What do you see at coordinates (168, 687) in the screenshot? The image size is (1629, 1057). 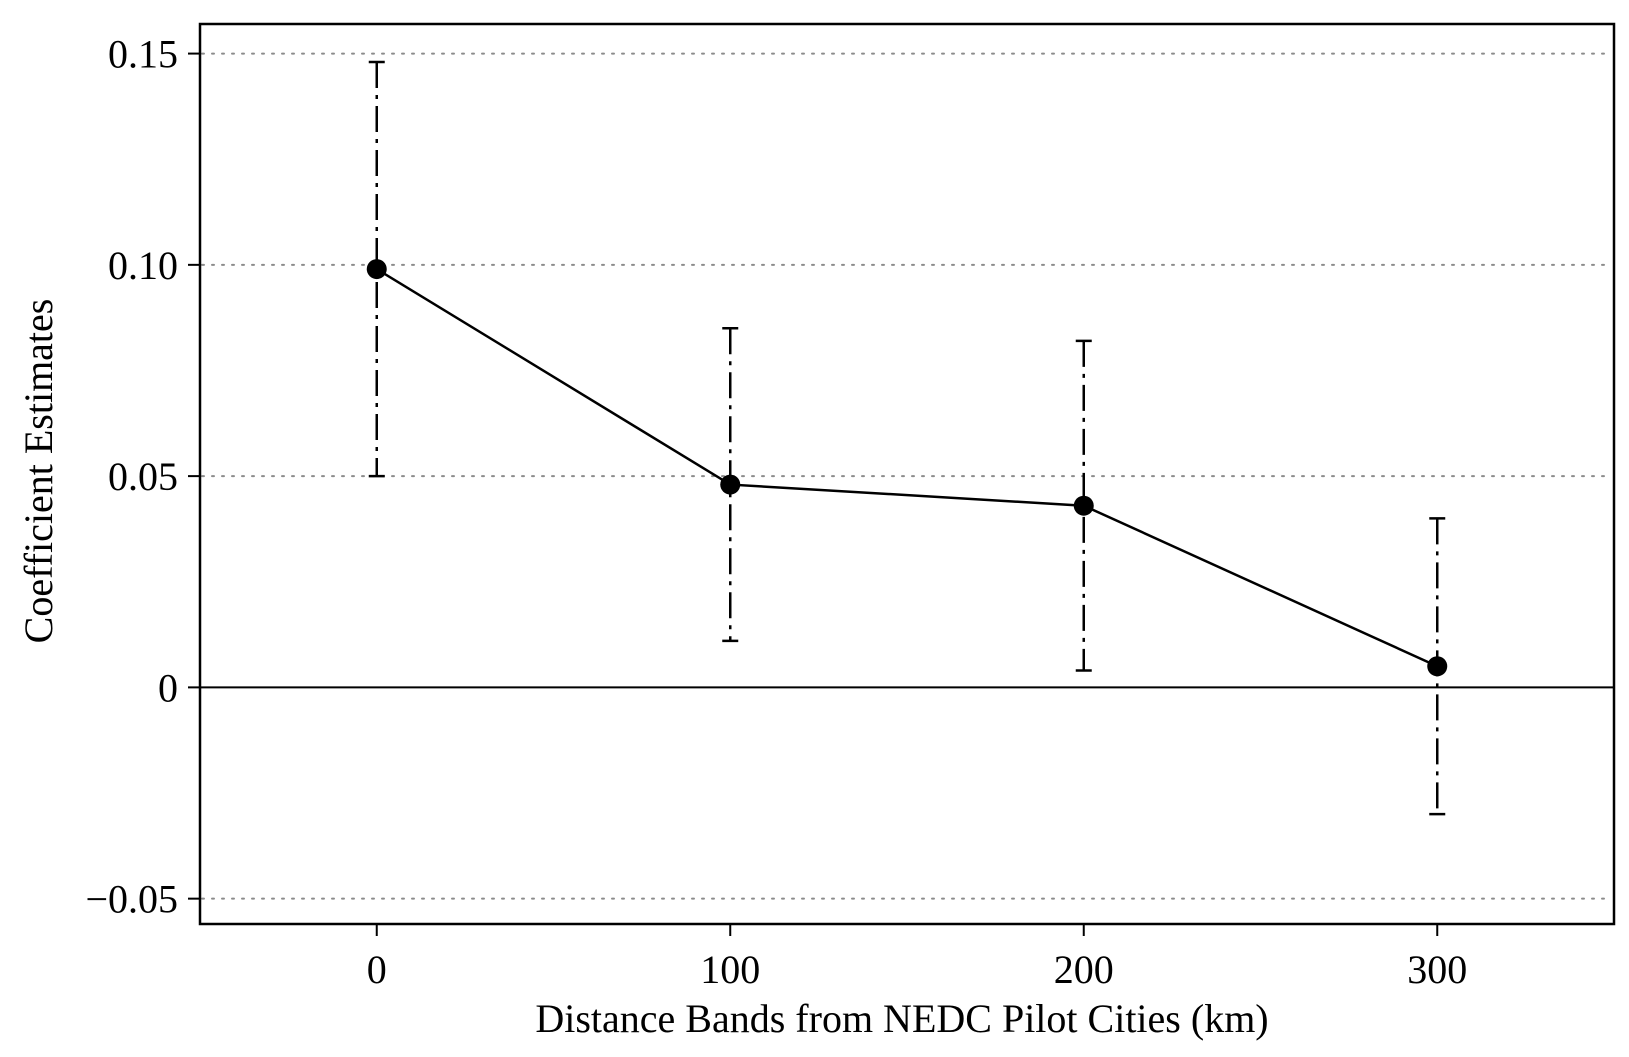 I see `y-tick-label: 0` at bounding box center [168, 687].